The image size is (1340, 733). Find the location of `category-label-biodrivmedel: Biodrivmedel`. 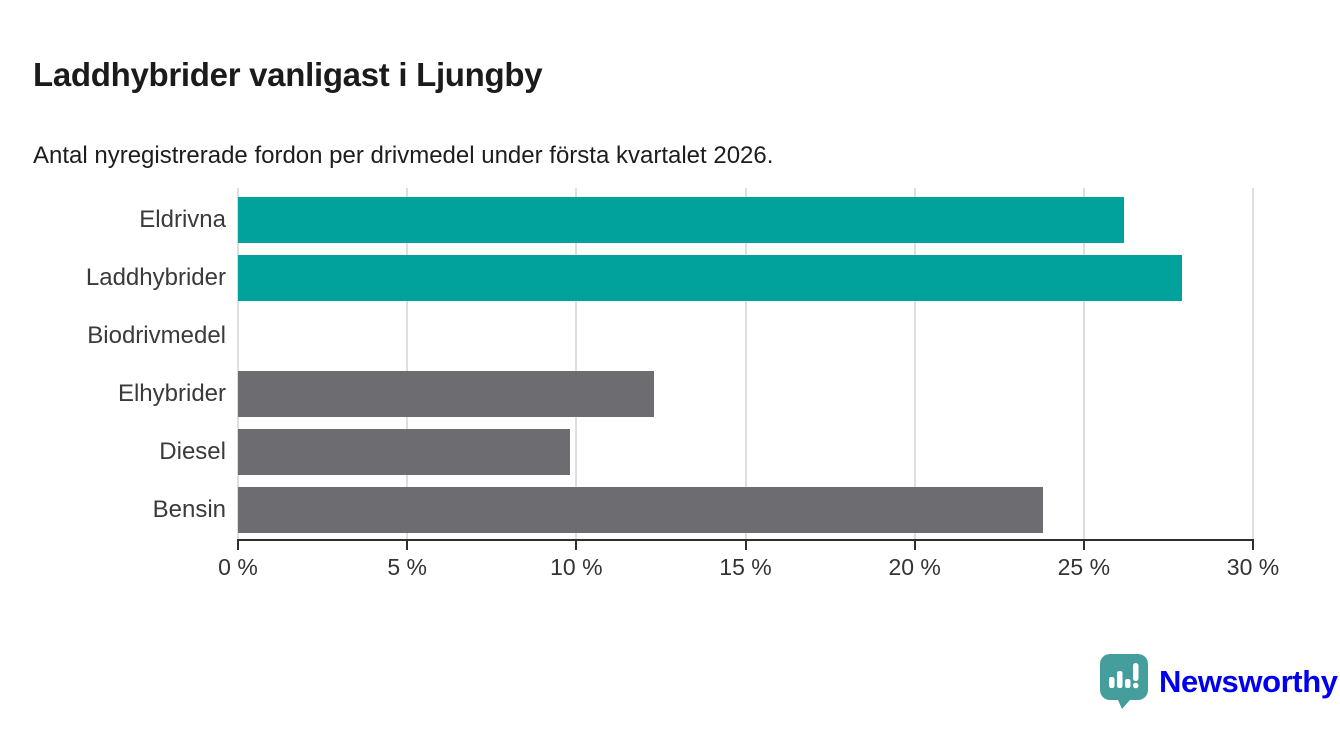

category-label-biodrivmedel: Biodrivmedel is located at coordinates (156, 335).